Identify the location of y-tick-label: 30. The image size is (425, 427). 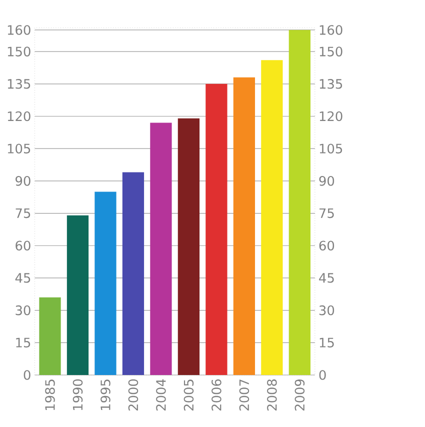
(23, 310).